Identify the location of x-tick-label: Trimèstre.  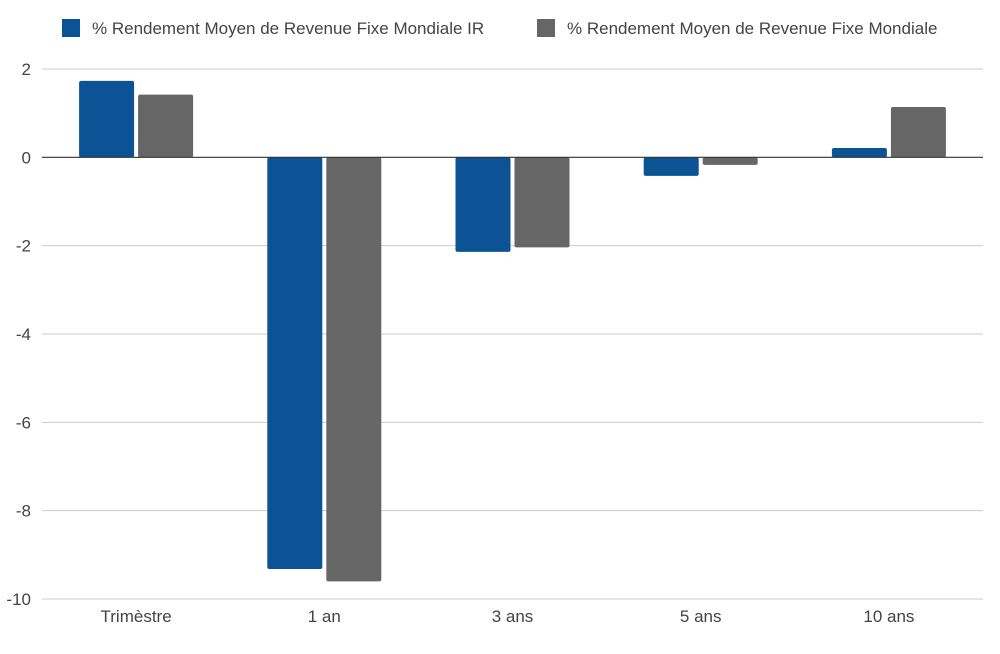
(136, 616).